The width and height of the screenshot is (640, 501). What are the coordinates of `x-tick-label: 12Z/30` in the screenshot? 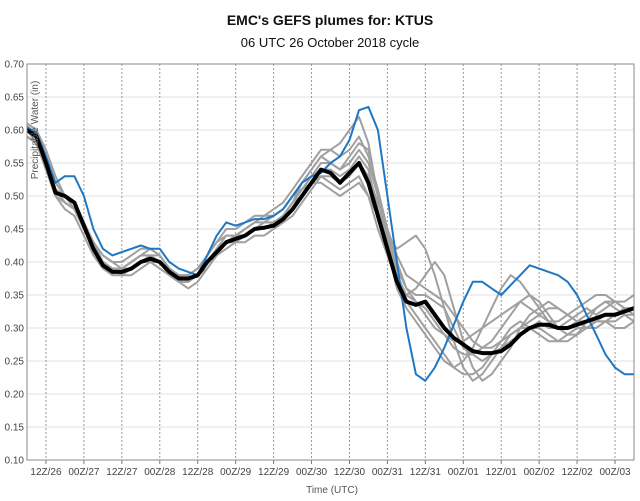 It's located at (350, 472).